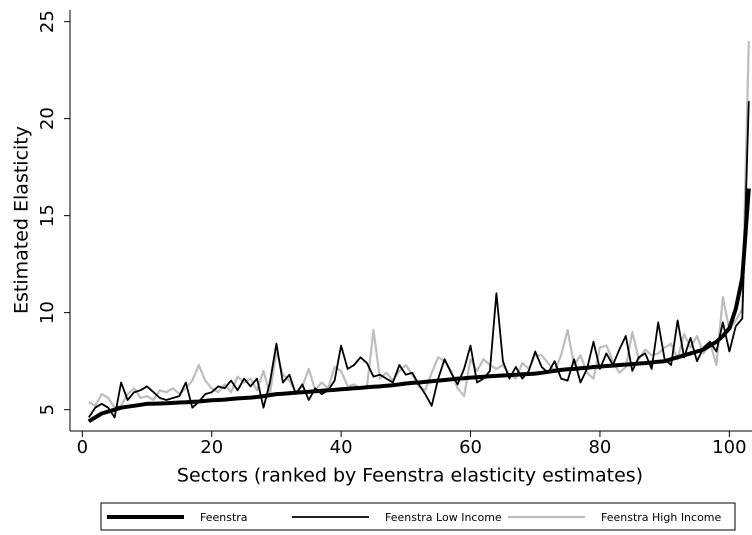 This screenshot has height=535, width=752. What do you see at coordinates (341, 447) in the screenshot?
I see `x-tick-label: 40` at bounding box center [341, 447].